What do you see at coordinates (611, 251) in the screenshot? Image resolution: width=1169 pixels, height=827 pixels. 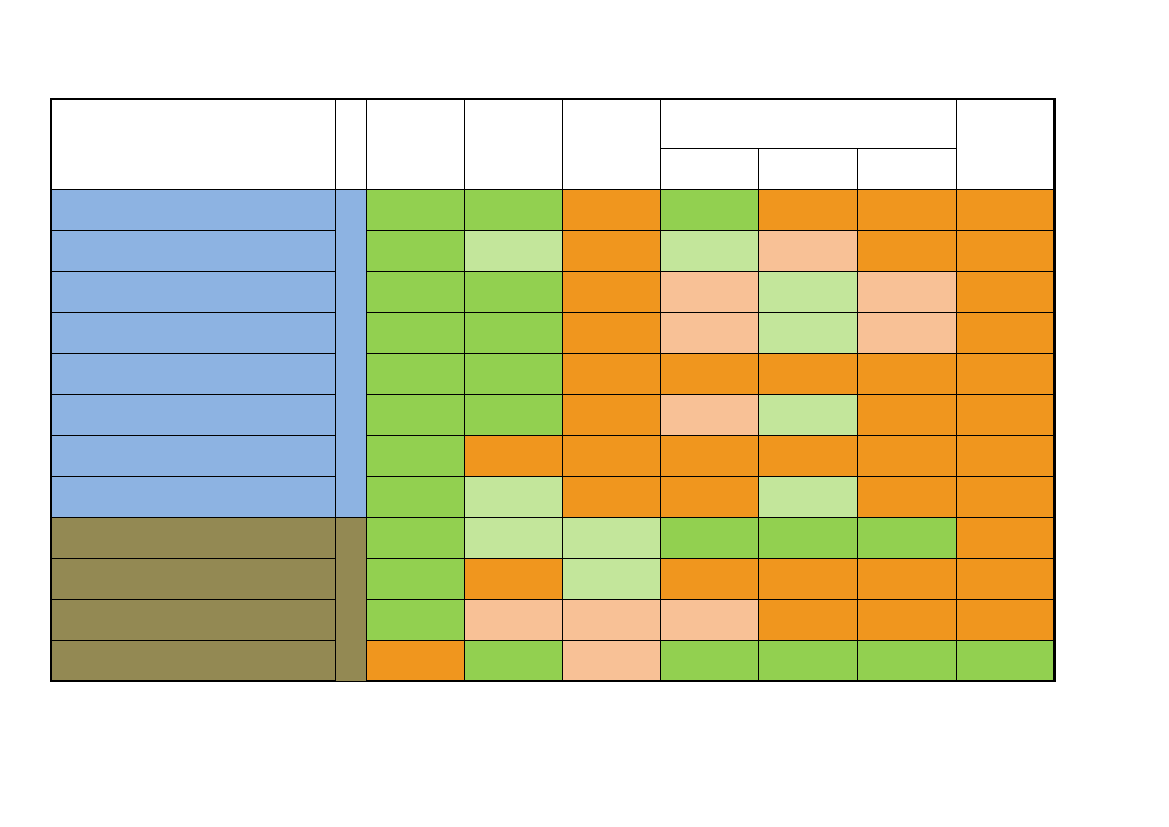 I see `matrix-cell-r2-c3` at bounding box center [611, 251].